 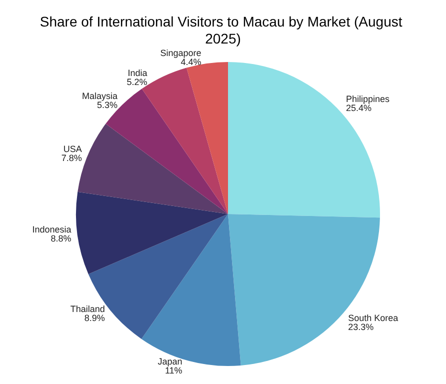 I want to click on slice-label: Japan, so click(x=170, y=361).